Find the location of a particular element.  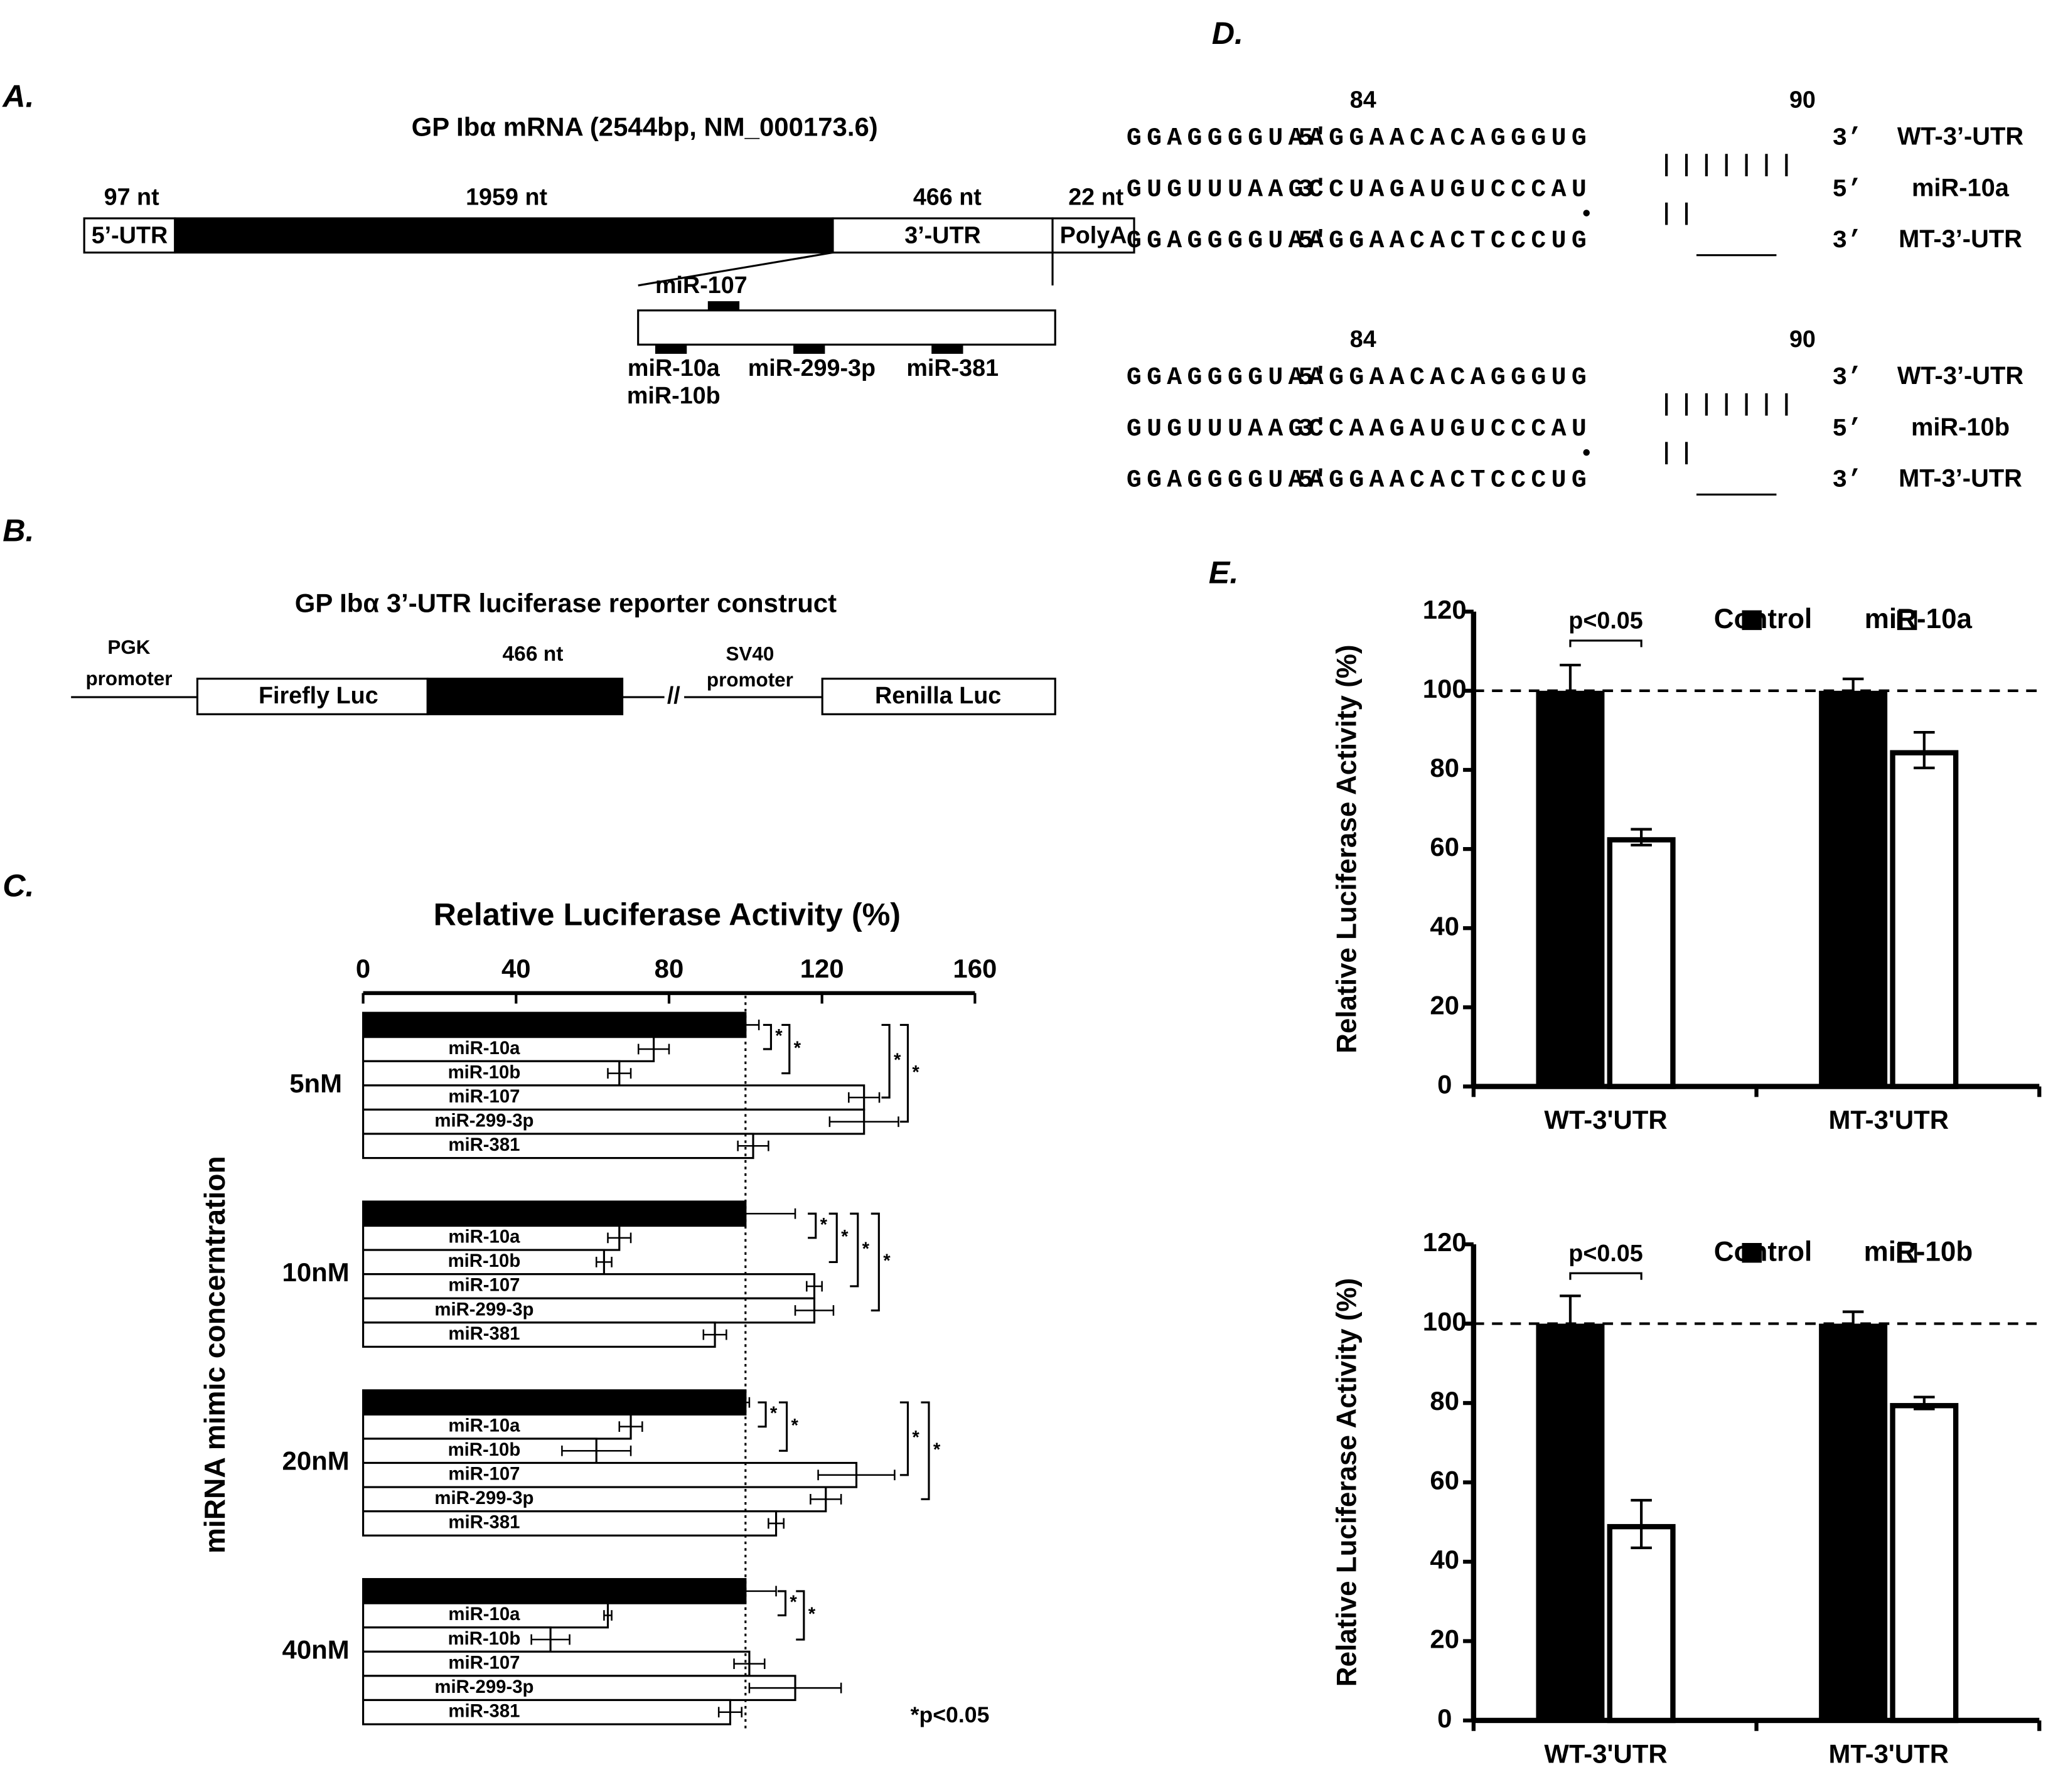

panel-label: B. is located at coordinates (18, 530).